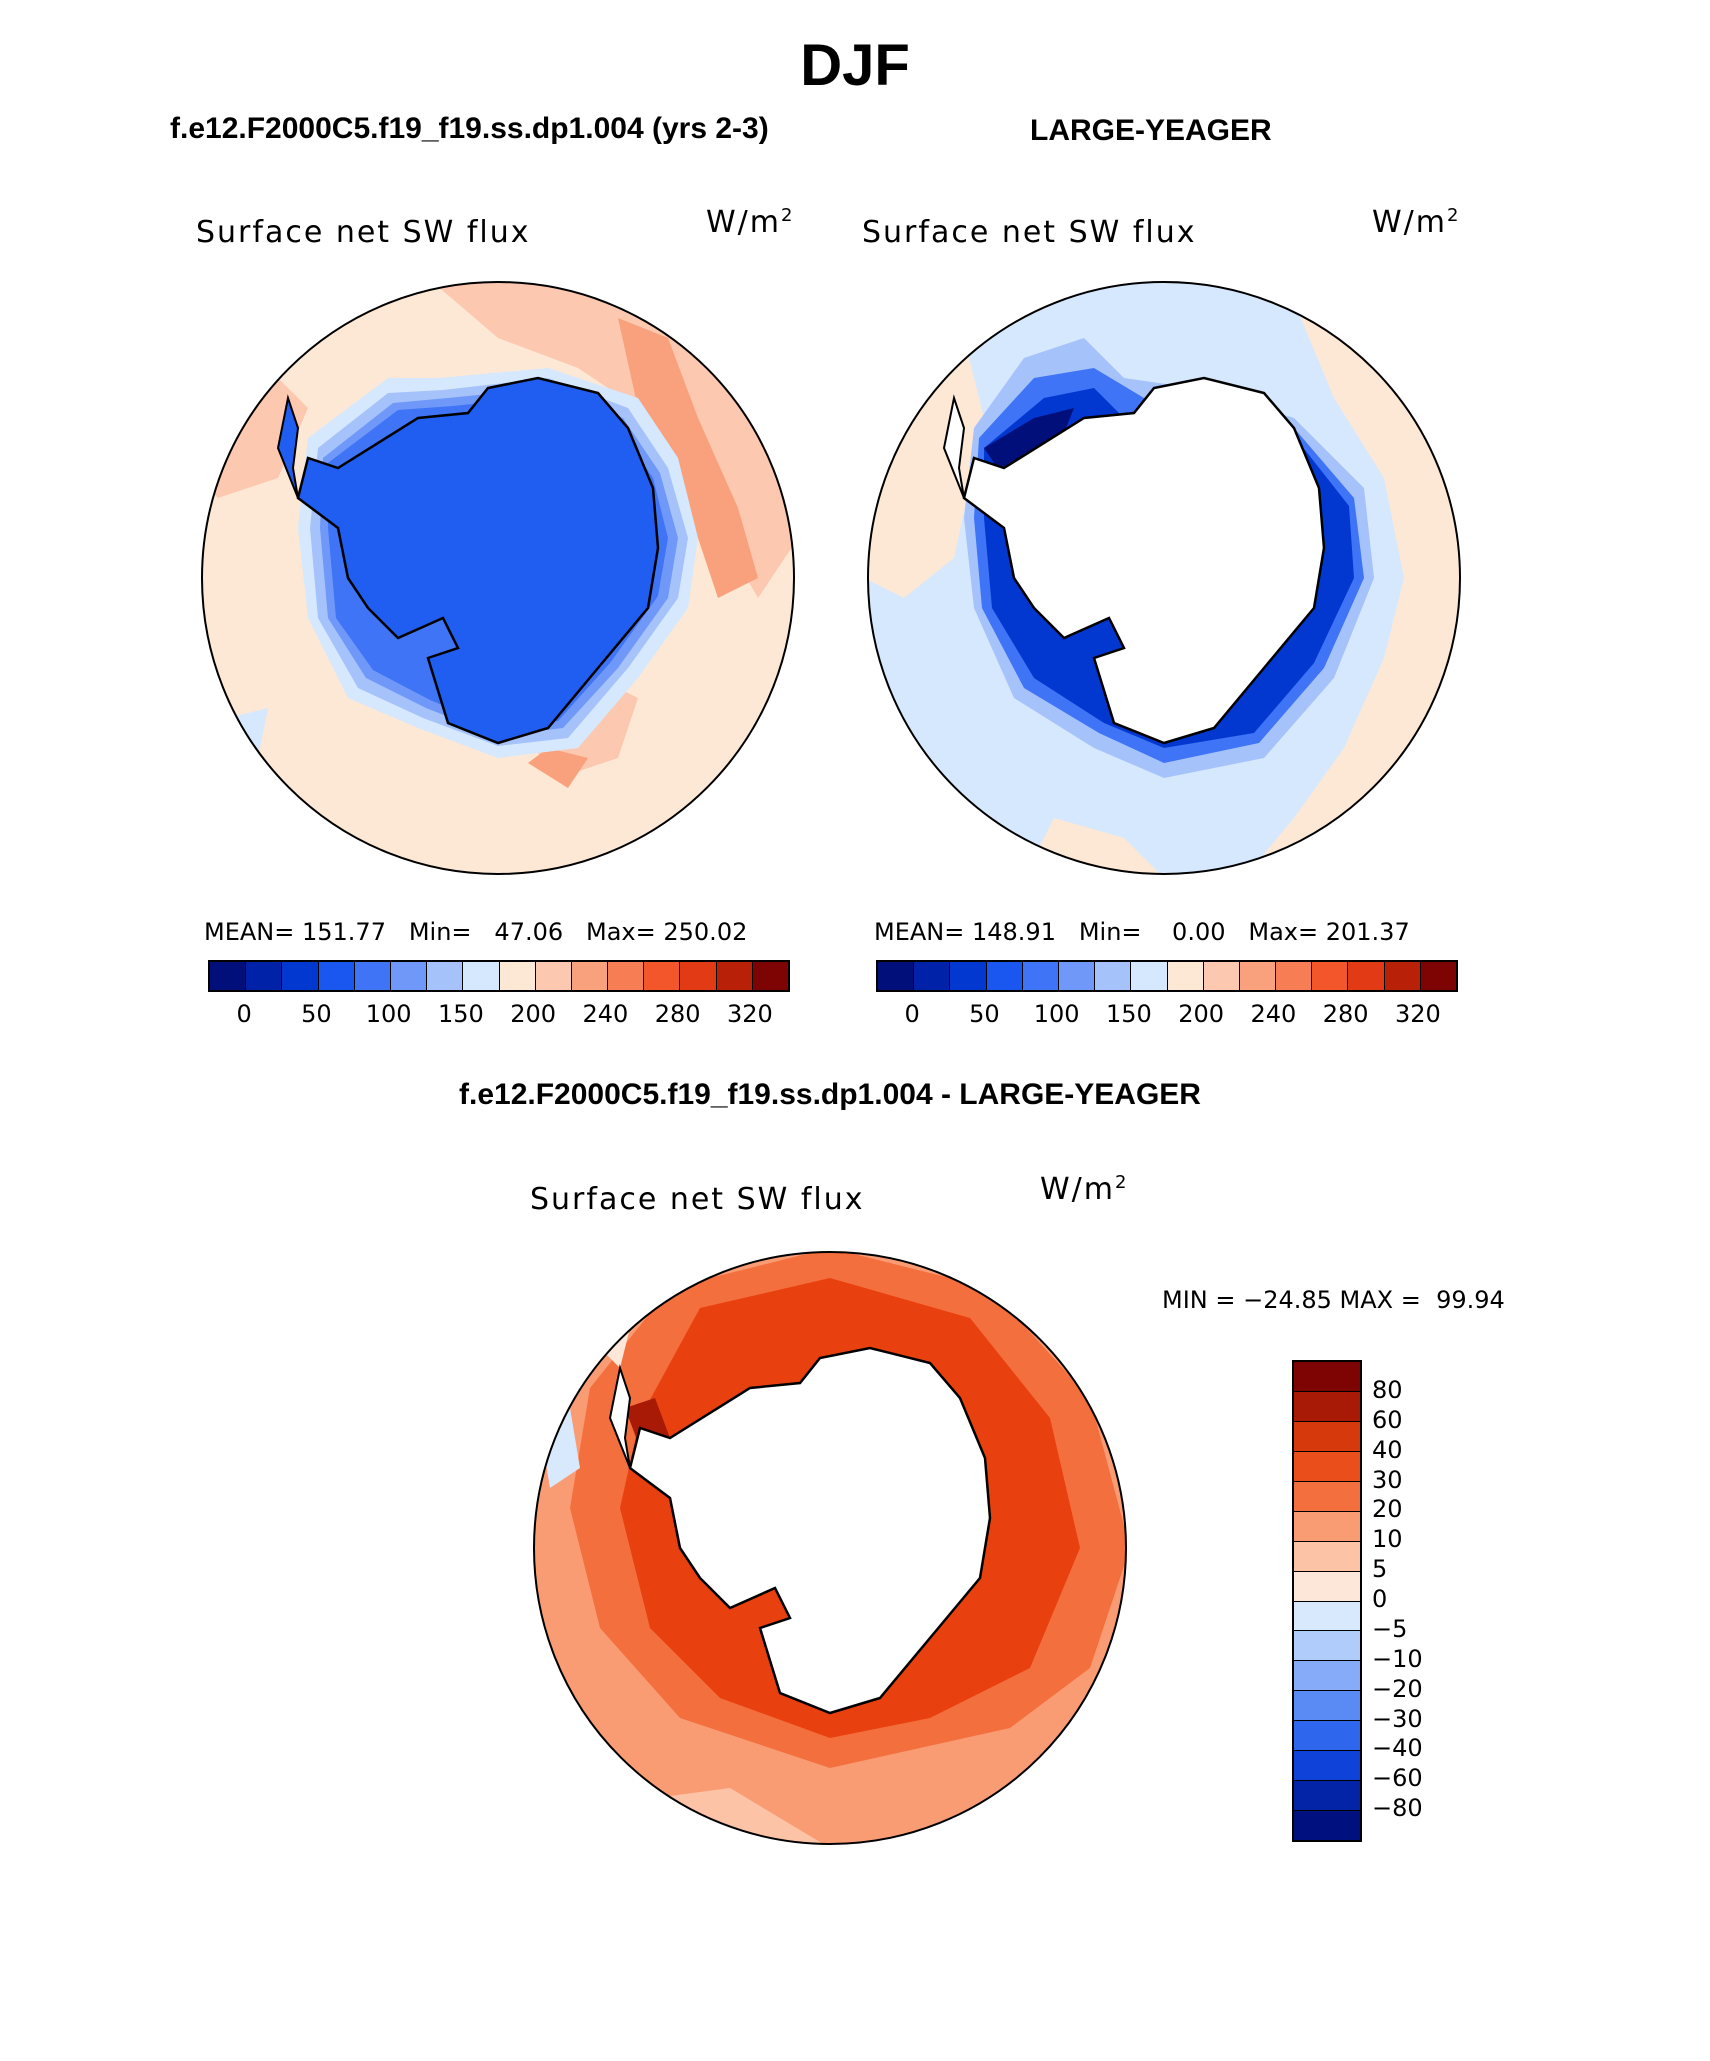  What do you see at coordinates (1273, 1014) in the screenshot?
I see `right-colorbar-tick-label: 240` at bounding box center [1273, 1014].